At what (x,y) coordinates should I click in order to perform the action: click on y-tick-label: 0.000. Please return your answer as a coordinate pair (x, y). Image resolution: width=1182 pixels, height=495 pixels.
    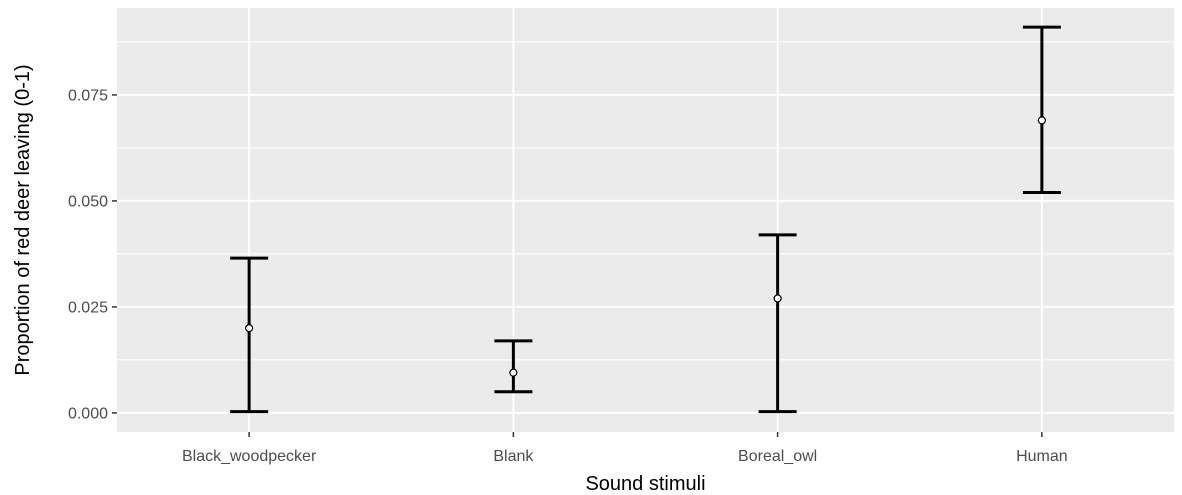
    Looking at the image, I should click on (88, 413).